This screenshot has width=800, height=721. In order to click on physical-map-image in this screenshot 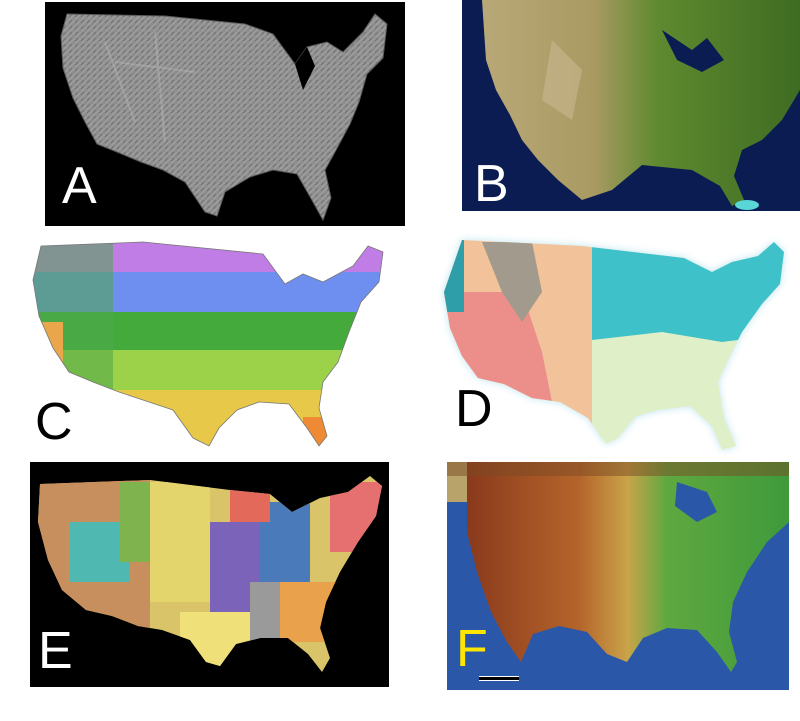, I will do `click(618, 567)`.